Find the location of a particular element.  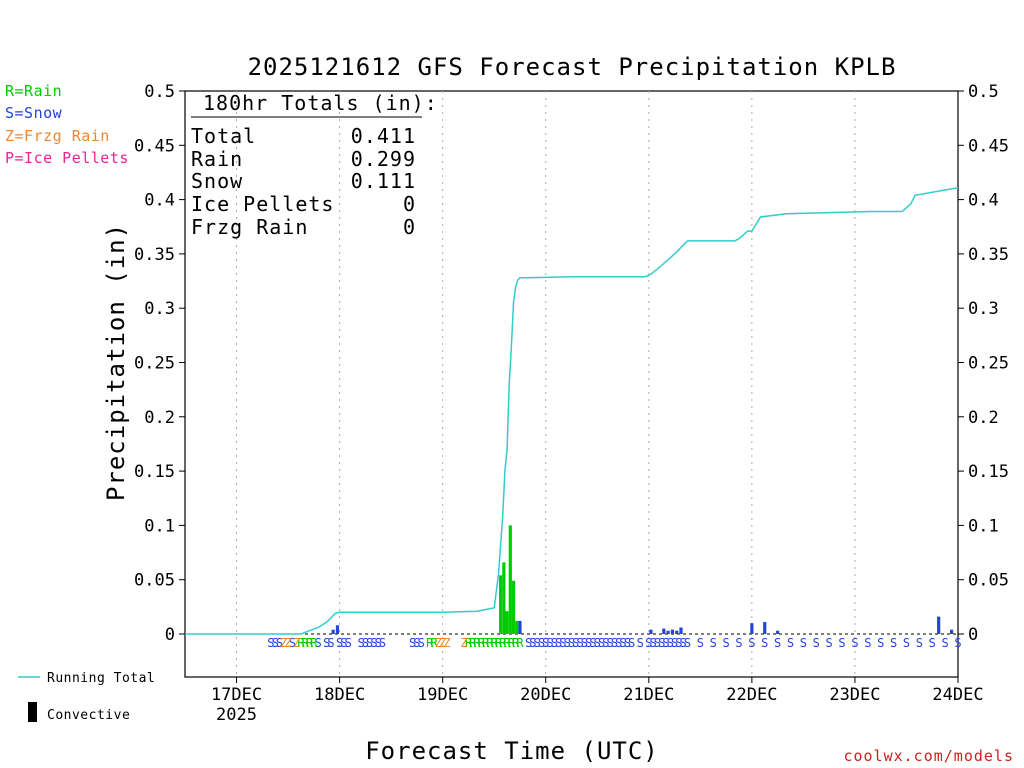

totals-label-snow: Snow is located at coordinates (217, 181).